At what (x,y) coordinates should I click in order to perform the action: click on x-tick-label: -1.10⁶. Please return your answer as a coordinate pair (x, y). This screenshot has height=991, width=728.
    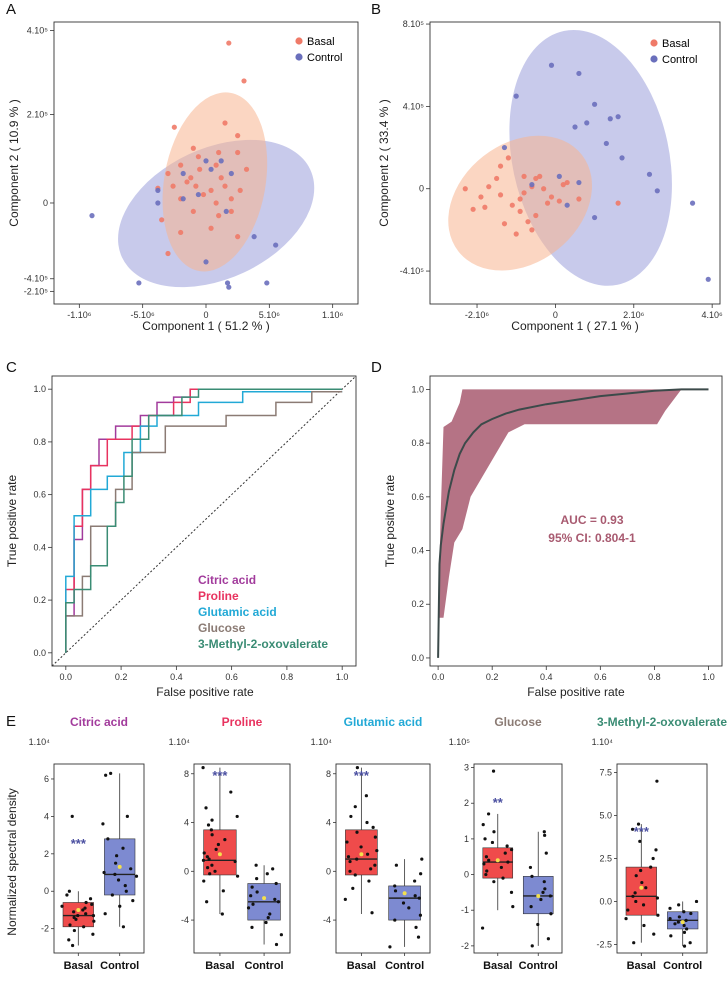
    Looking at the image, I should click on (79, 315).